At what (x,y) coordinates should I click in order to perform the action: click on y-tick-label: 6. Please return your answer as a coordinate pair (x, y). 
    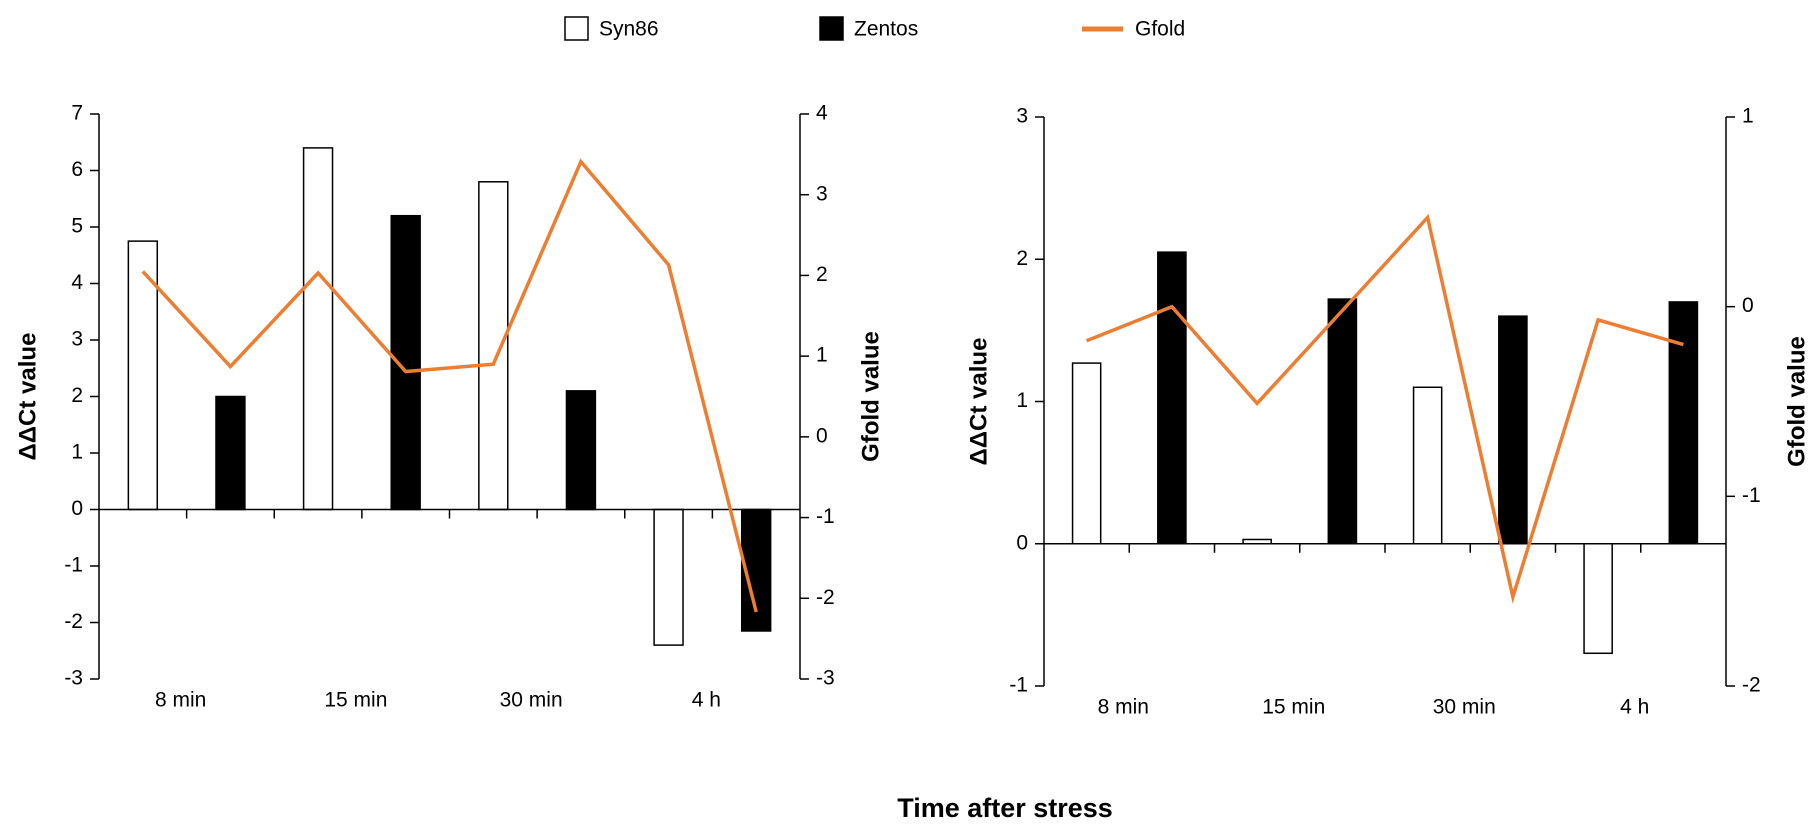
    Looking at the image, I should click on (77, 169).